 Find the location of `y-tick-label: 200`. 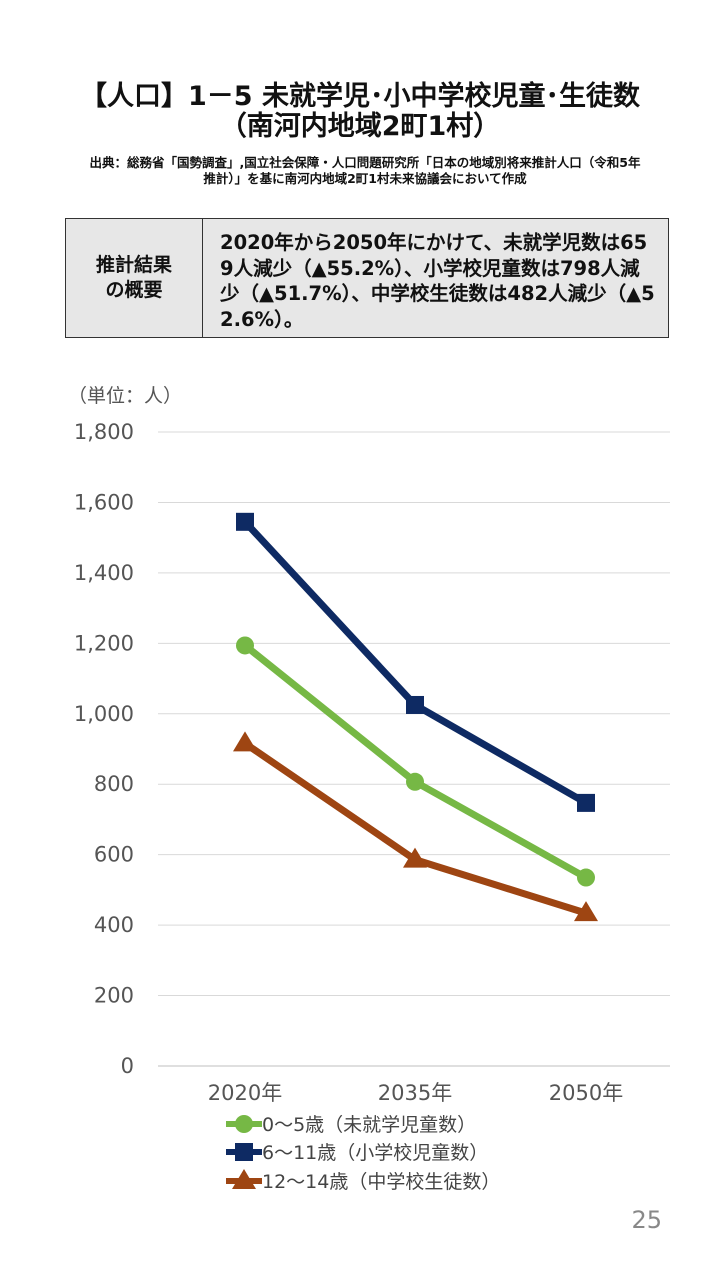

y-tick-label: 200 is located at coordinates (114, 996).